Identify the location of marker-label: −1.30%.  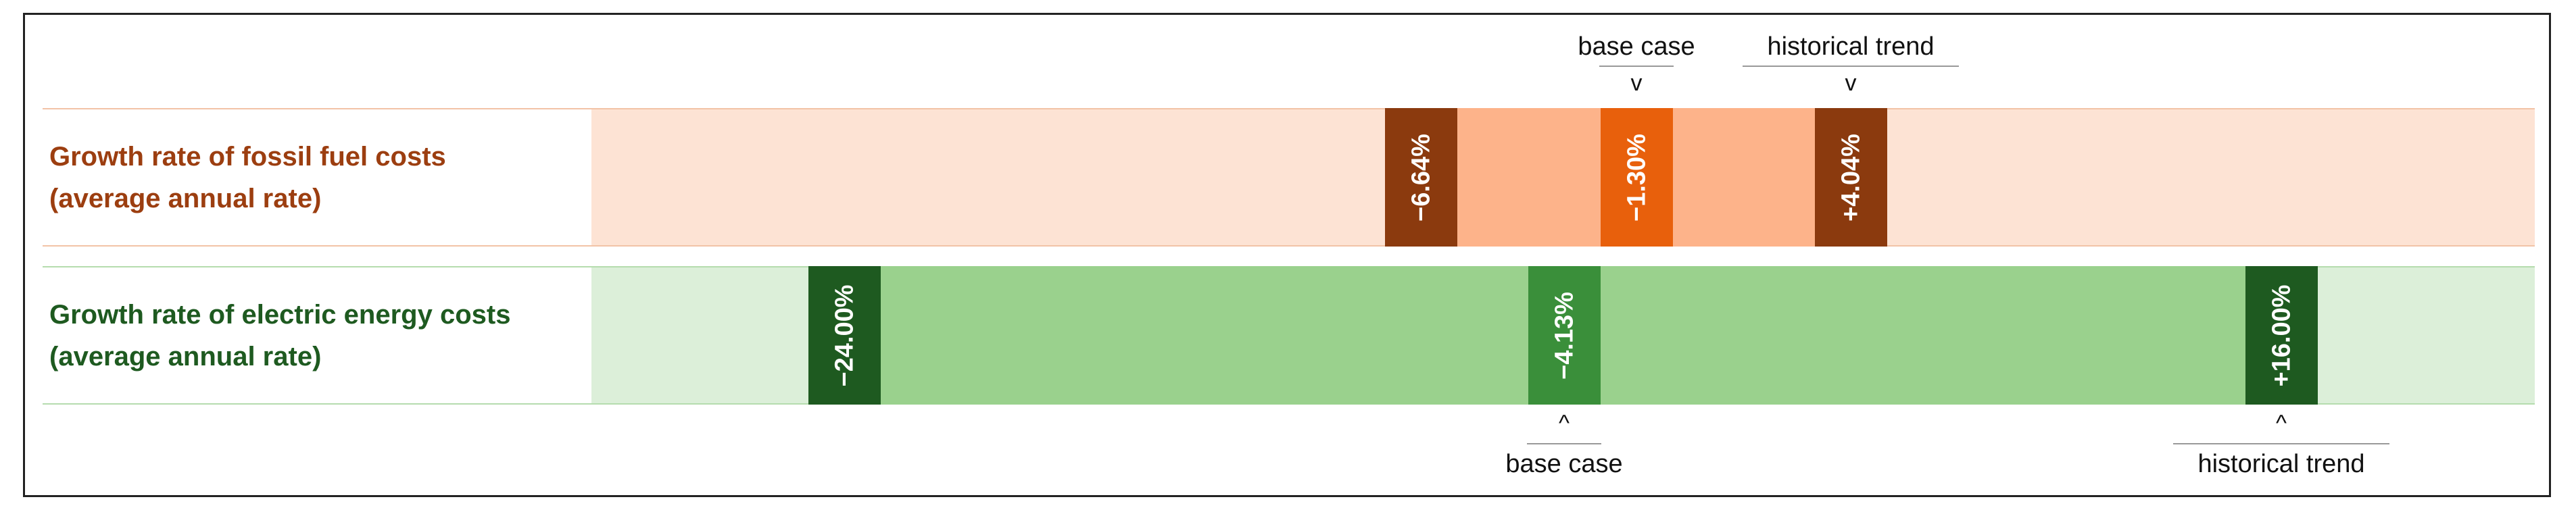
(1636, 177).